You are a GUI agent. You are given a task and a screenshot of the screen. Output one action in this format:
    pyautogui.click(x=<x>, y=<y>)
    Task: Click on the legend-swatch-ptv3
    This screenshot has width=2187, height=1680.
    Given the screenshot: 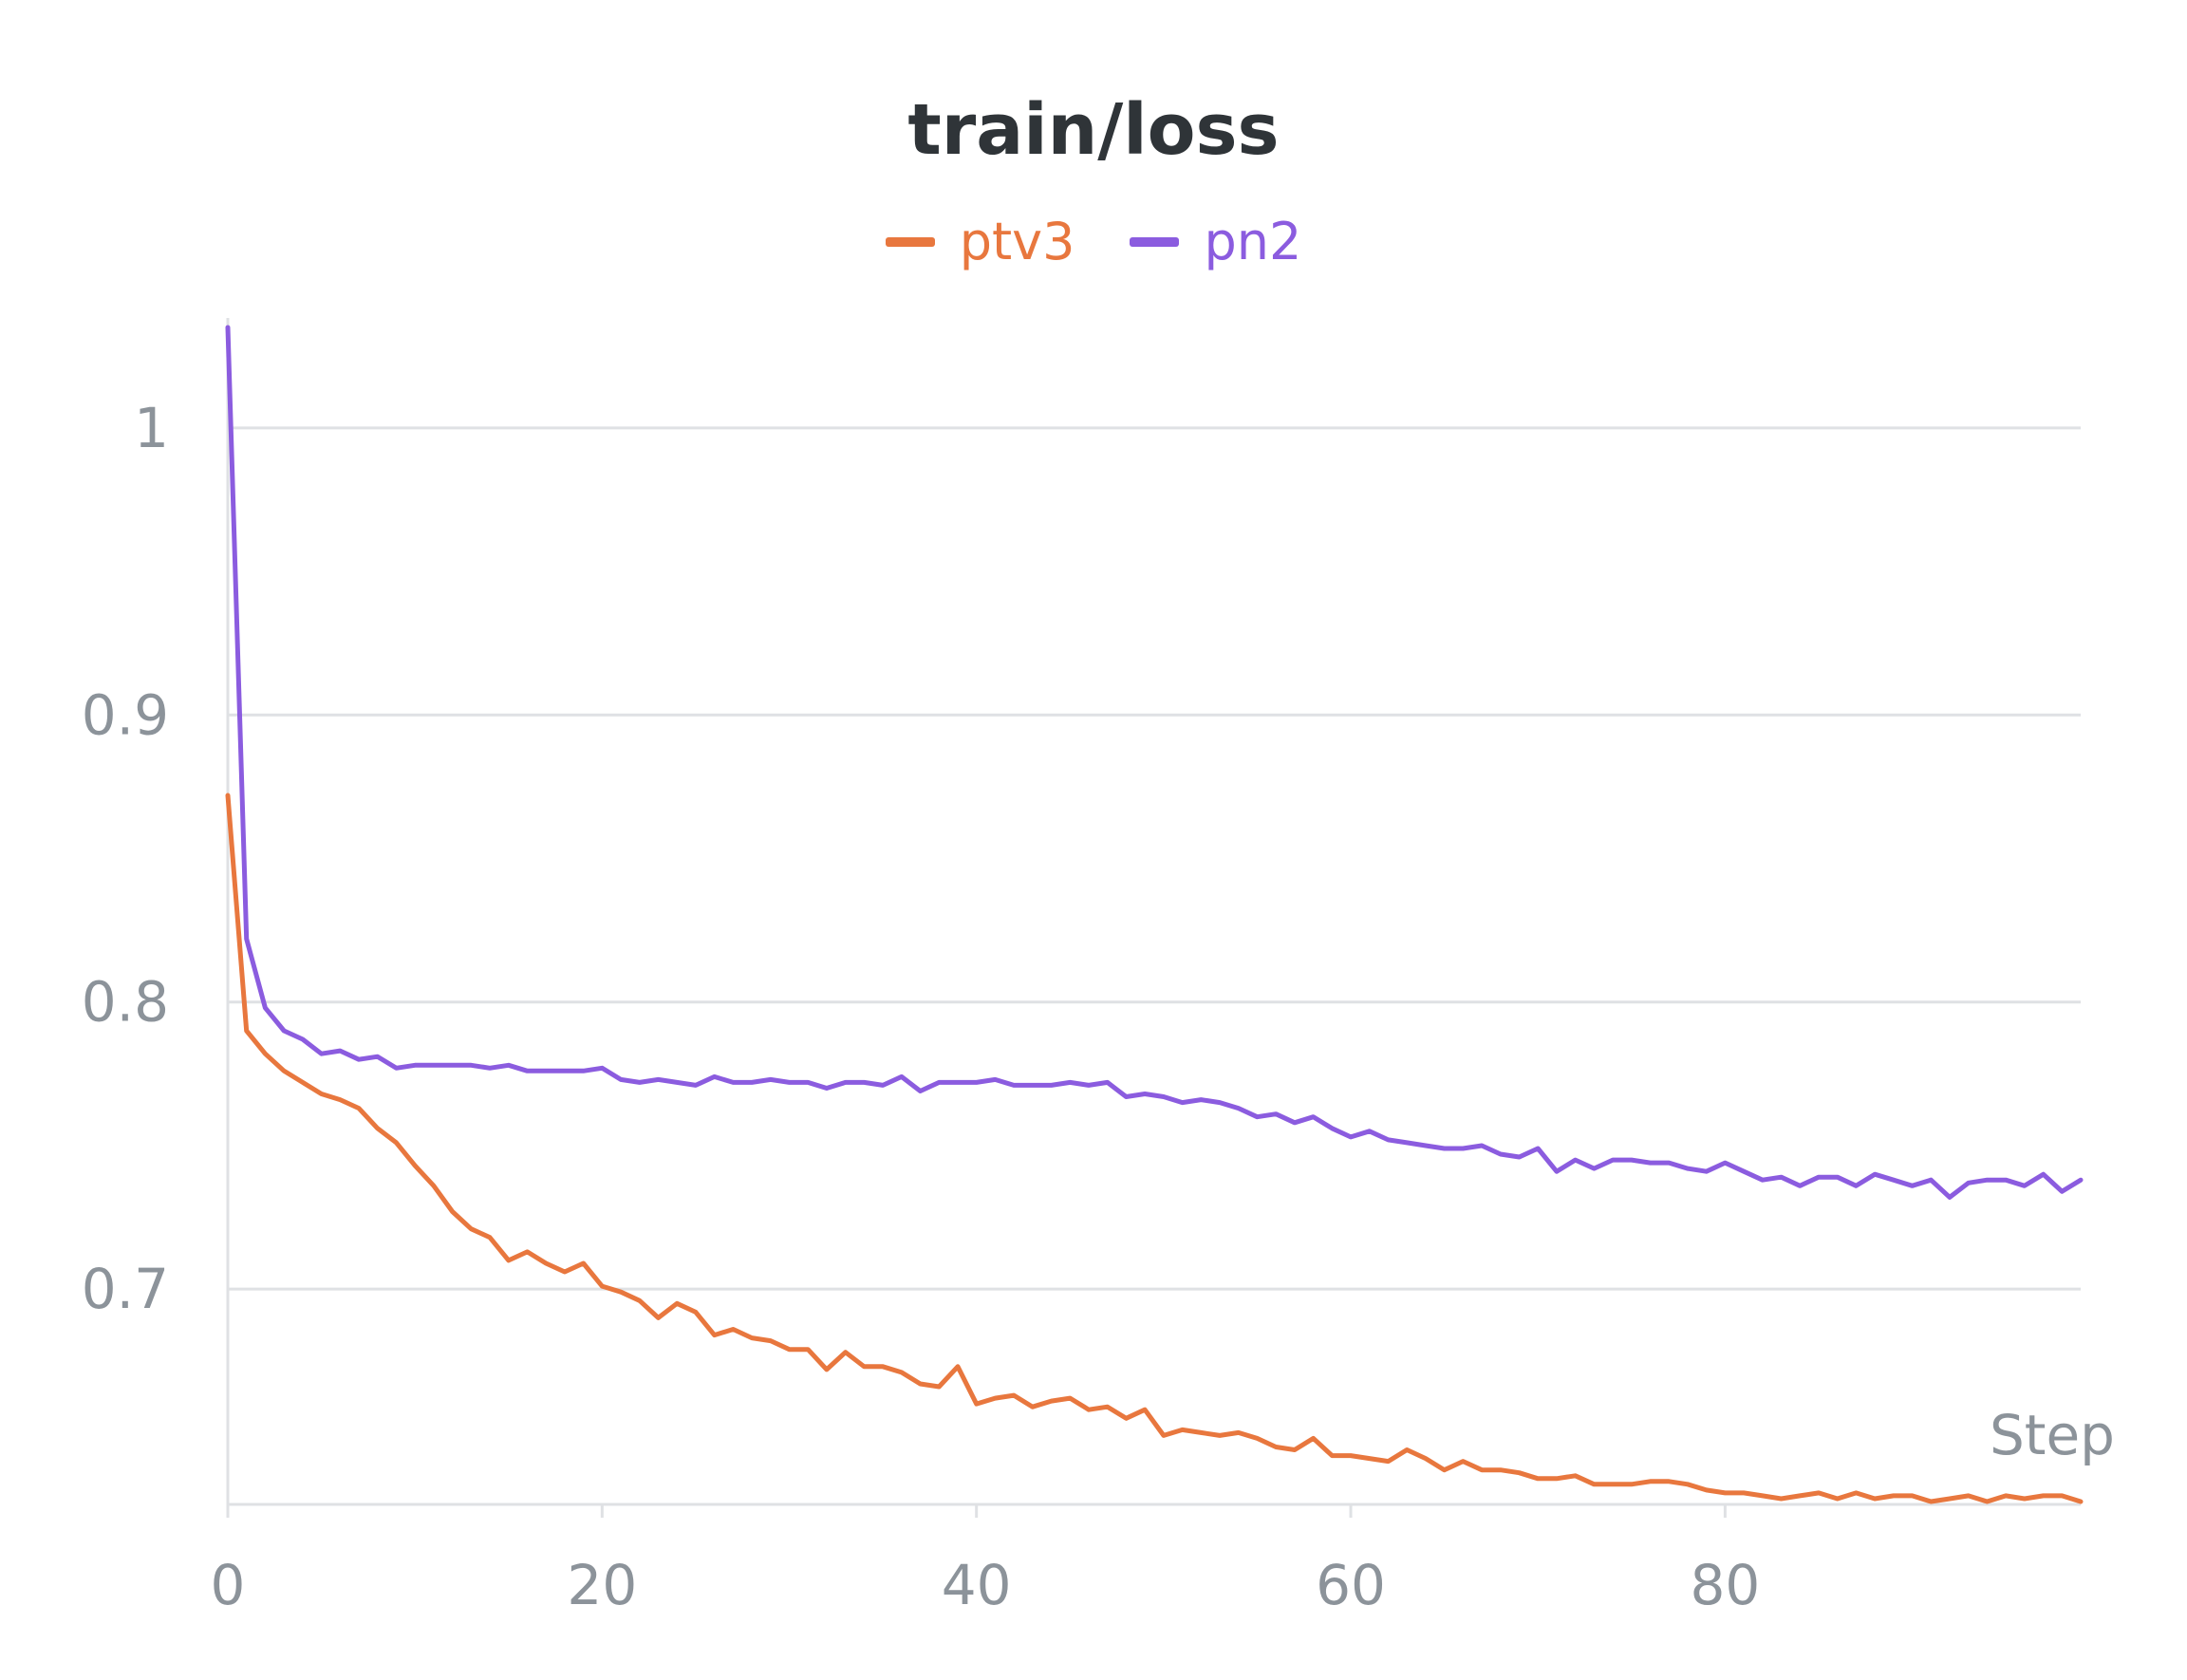 What is the action you would take?
    pyautogui.click(x=910, y=242)
    